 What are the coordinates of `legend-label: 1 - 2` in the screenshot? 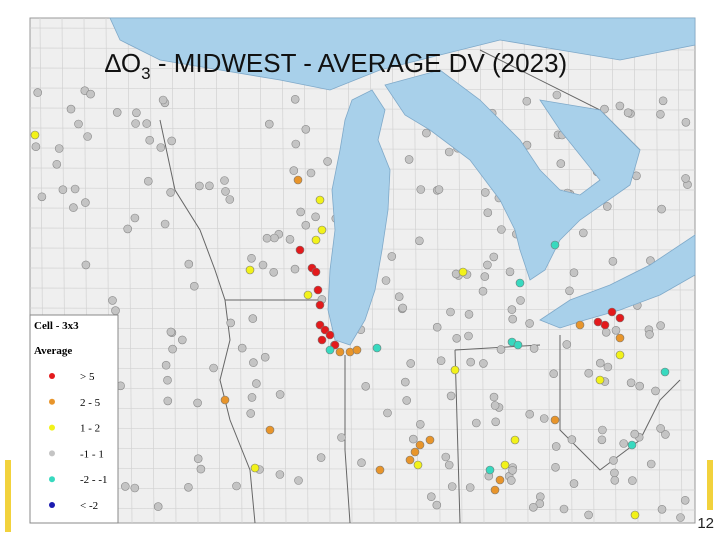 It's located at (90, 429).